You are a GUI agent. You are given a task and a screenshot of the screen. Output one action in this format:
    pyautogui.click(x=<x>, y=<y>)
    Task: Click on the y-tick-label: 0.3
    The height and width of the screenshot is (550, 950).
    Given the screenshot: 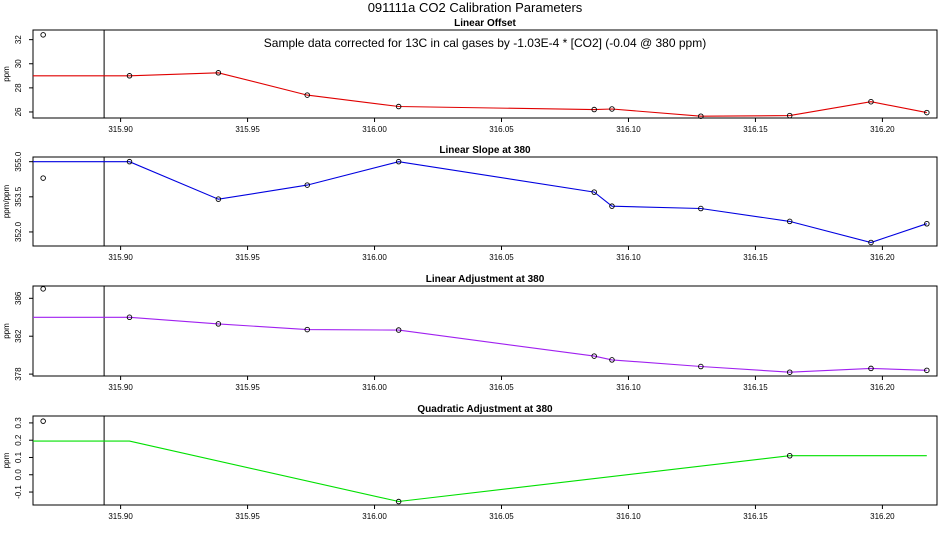 What is the action you would take?
    pyautogui.click(x=18, y=423)
    